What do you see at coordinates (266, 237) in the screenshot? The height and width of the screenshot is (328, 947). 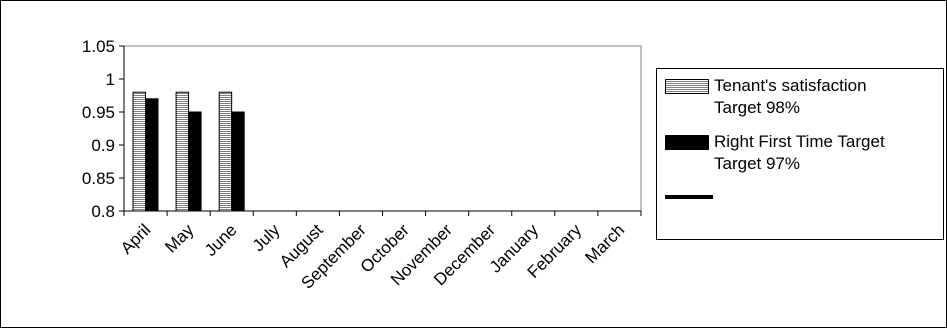 I see `x-tick-label: July` at bounding box center [266, 237].